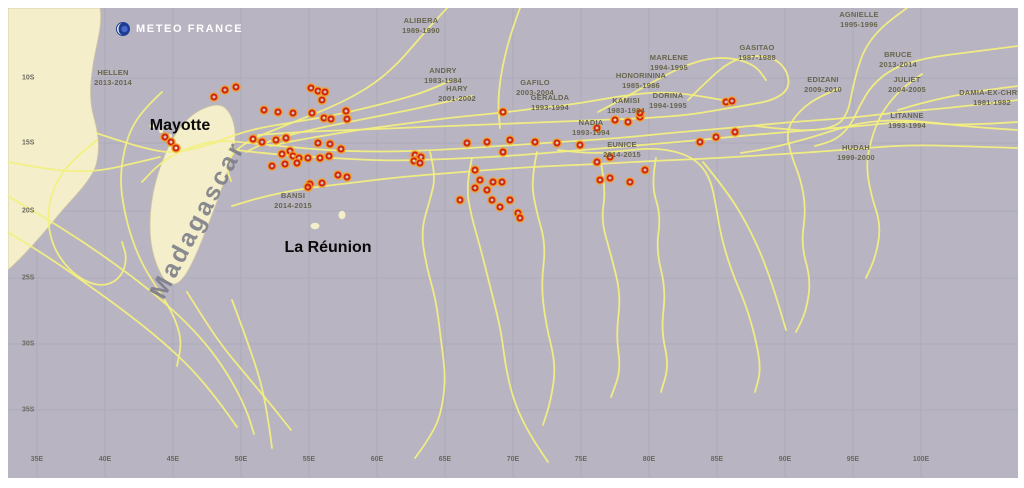  I want to click on comoros-islet, so click(161, 131).